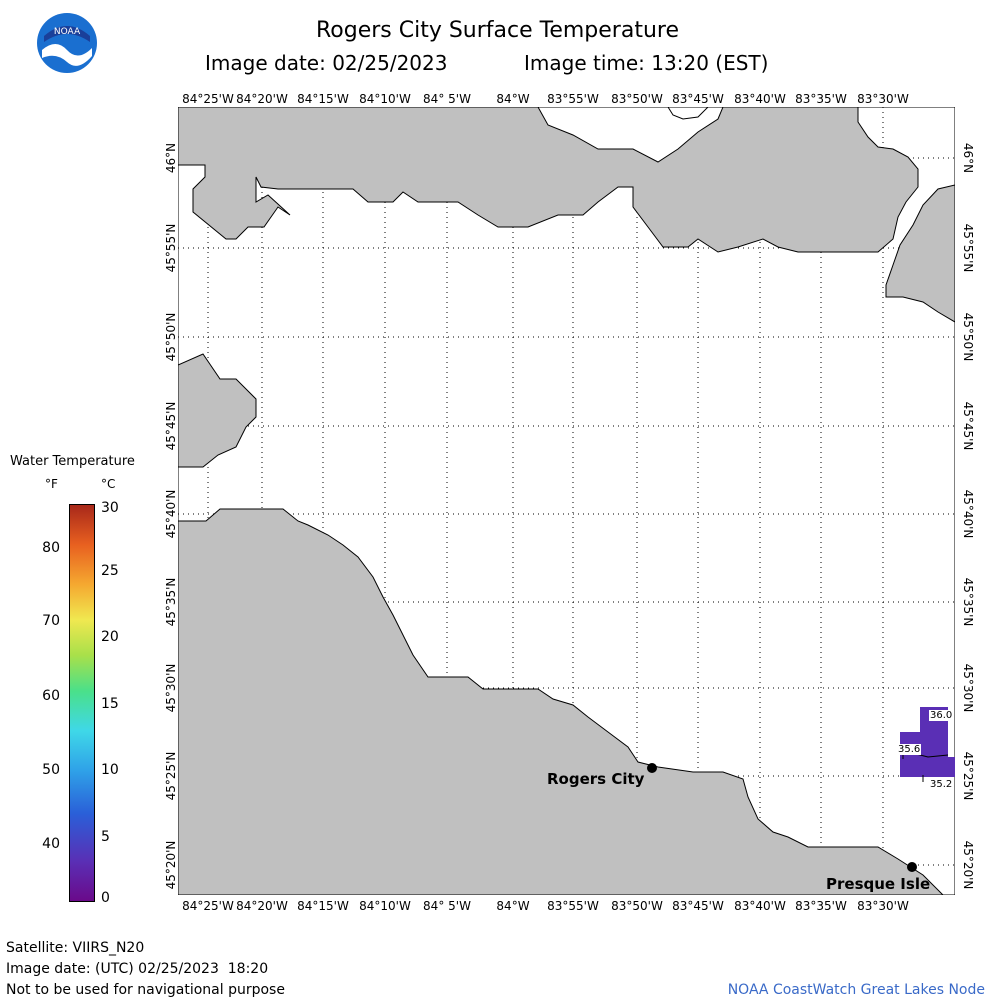 The image size is (995, 1005). I want to click on legend-c-tick: 30, so click(110, 508).